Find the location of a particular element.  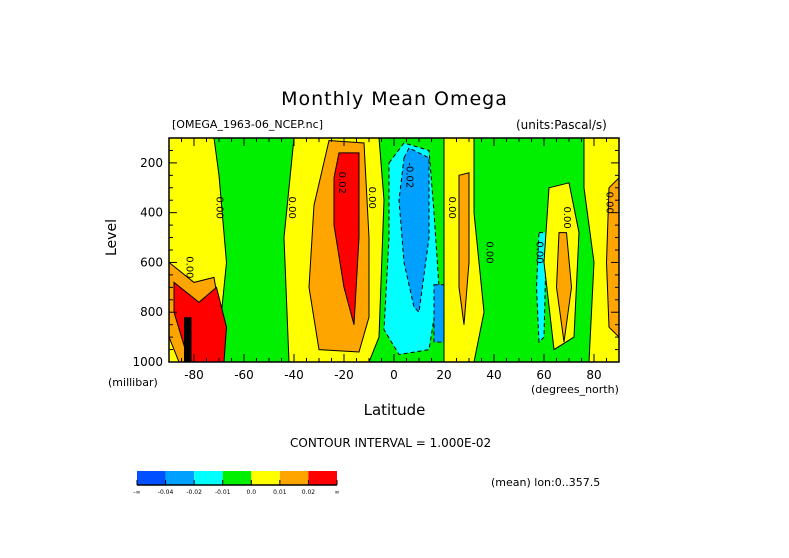

colorbar-label: 0.02 is located at coordinates (309, 492).